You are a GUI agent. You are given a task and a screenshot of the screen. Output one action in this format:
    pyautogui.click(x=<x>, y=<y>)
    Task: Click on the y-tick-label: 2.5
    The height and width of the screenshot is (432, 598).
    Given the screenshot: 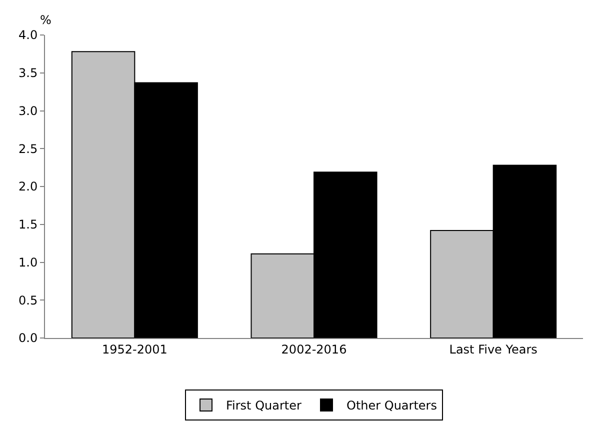 What is the action you would take?
    pyautogui.click(x=28, y=149)
    